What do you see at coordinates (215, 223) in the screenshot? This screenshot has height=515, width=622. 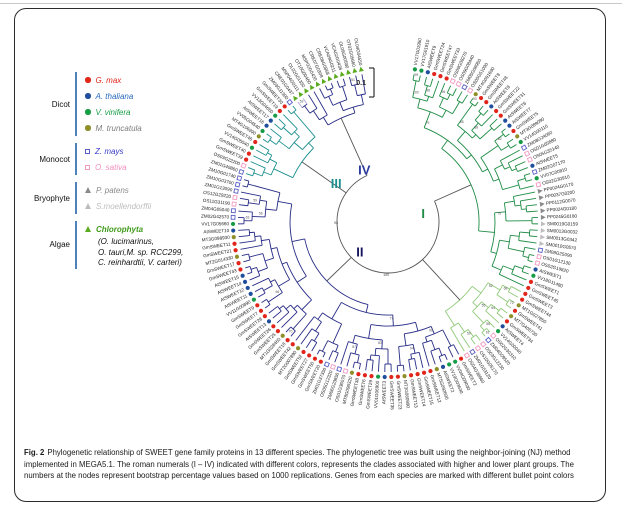 I see `leaf-label: VV17G05660` at bounding box center [215, 223].